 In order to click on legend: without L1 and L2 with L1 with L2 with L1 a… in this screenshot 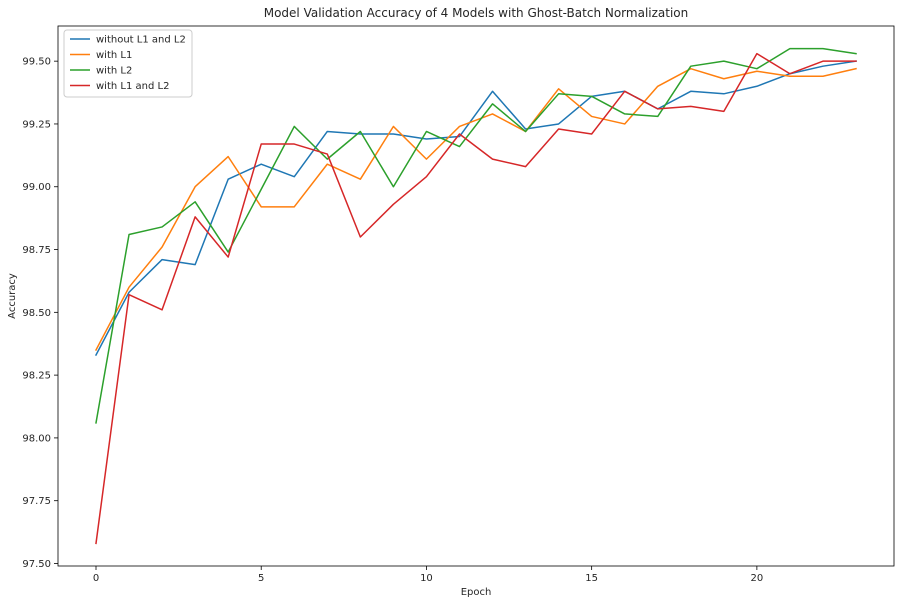, I will do `click(128, 63)`.